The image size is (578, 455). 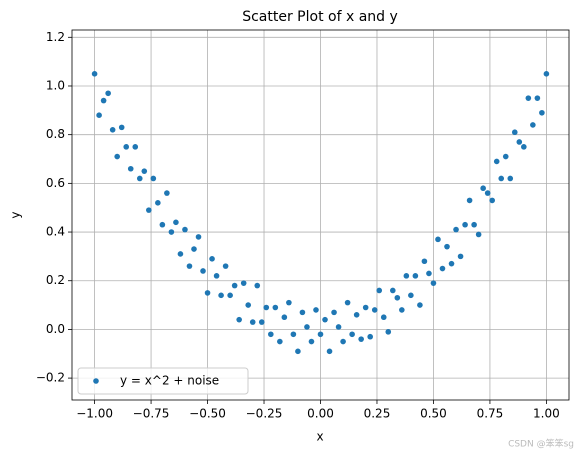 I want to click on x-tick-label: −0.25, so click(x=264, y=414).